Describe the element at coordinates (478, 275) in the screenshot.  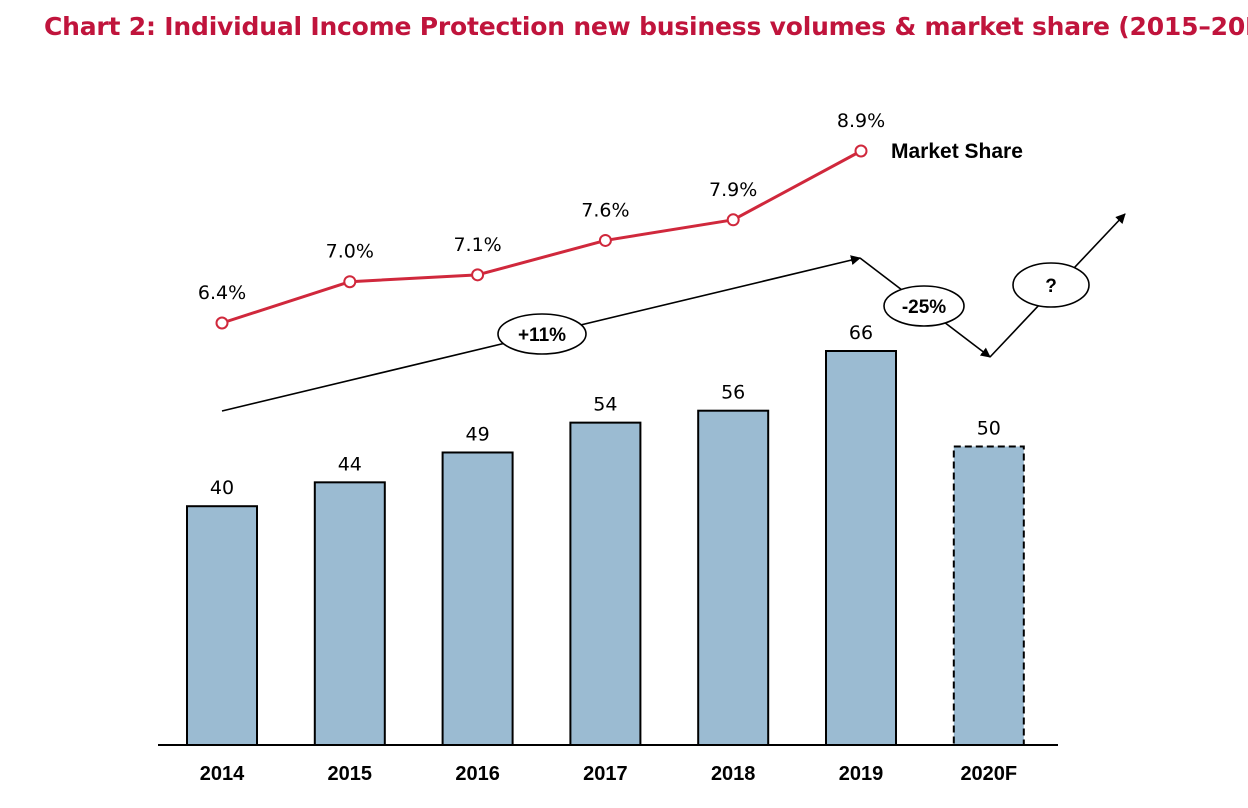
I see `market-share-point-2016` at that location.